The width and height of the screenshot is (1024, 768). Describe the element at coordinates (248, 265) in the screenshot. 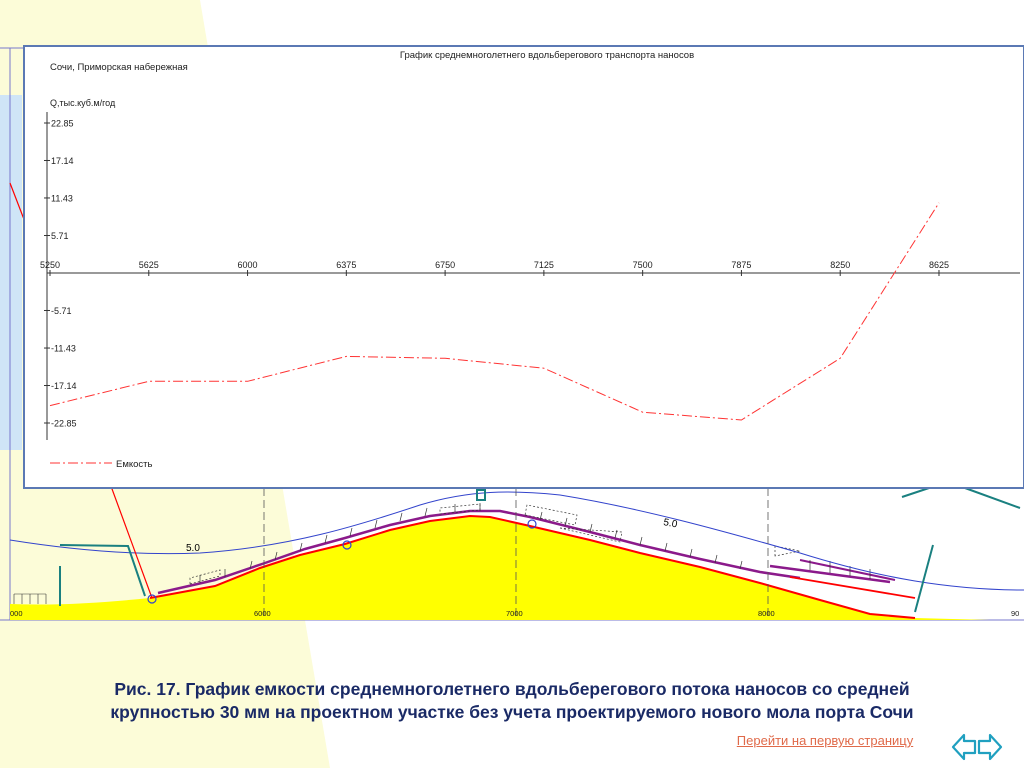

I see `x-tick-label: 6000` at that location.